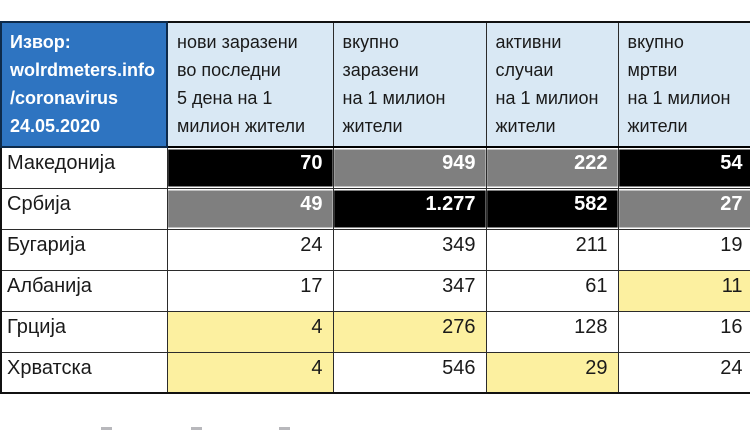 This screenshot has width=750, height=430. I want to click on value-cell: 128, so click(552, 331).